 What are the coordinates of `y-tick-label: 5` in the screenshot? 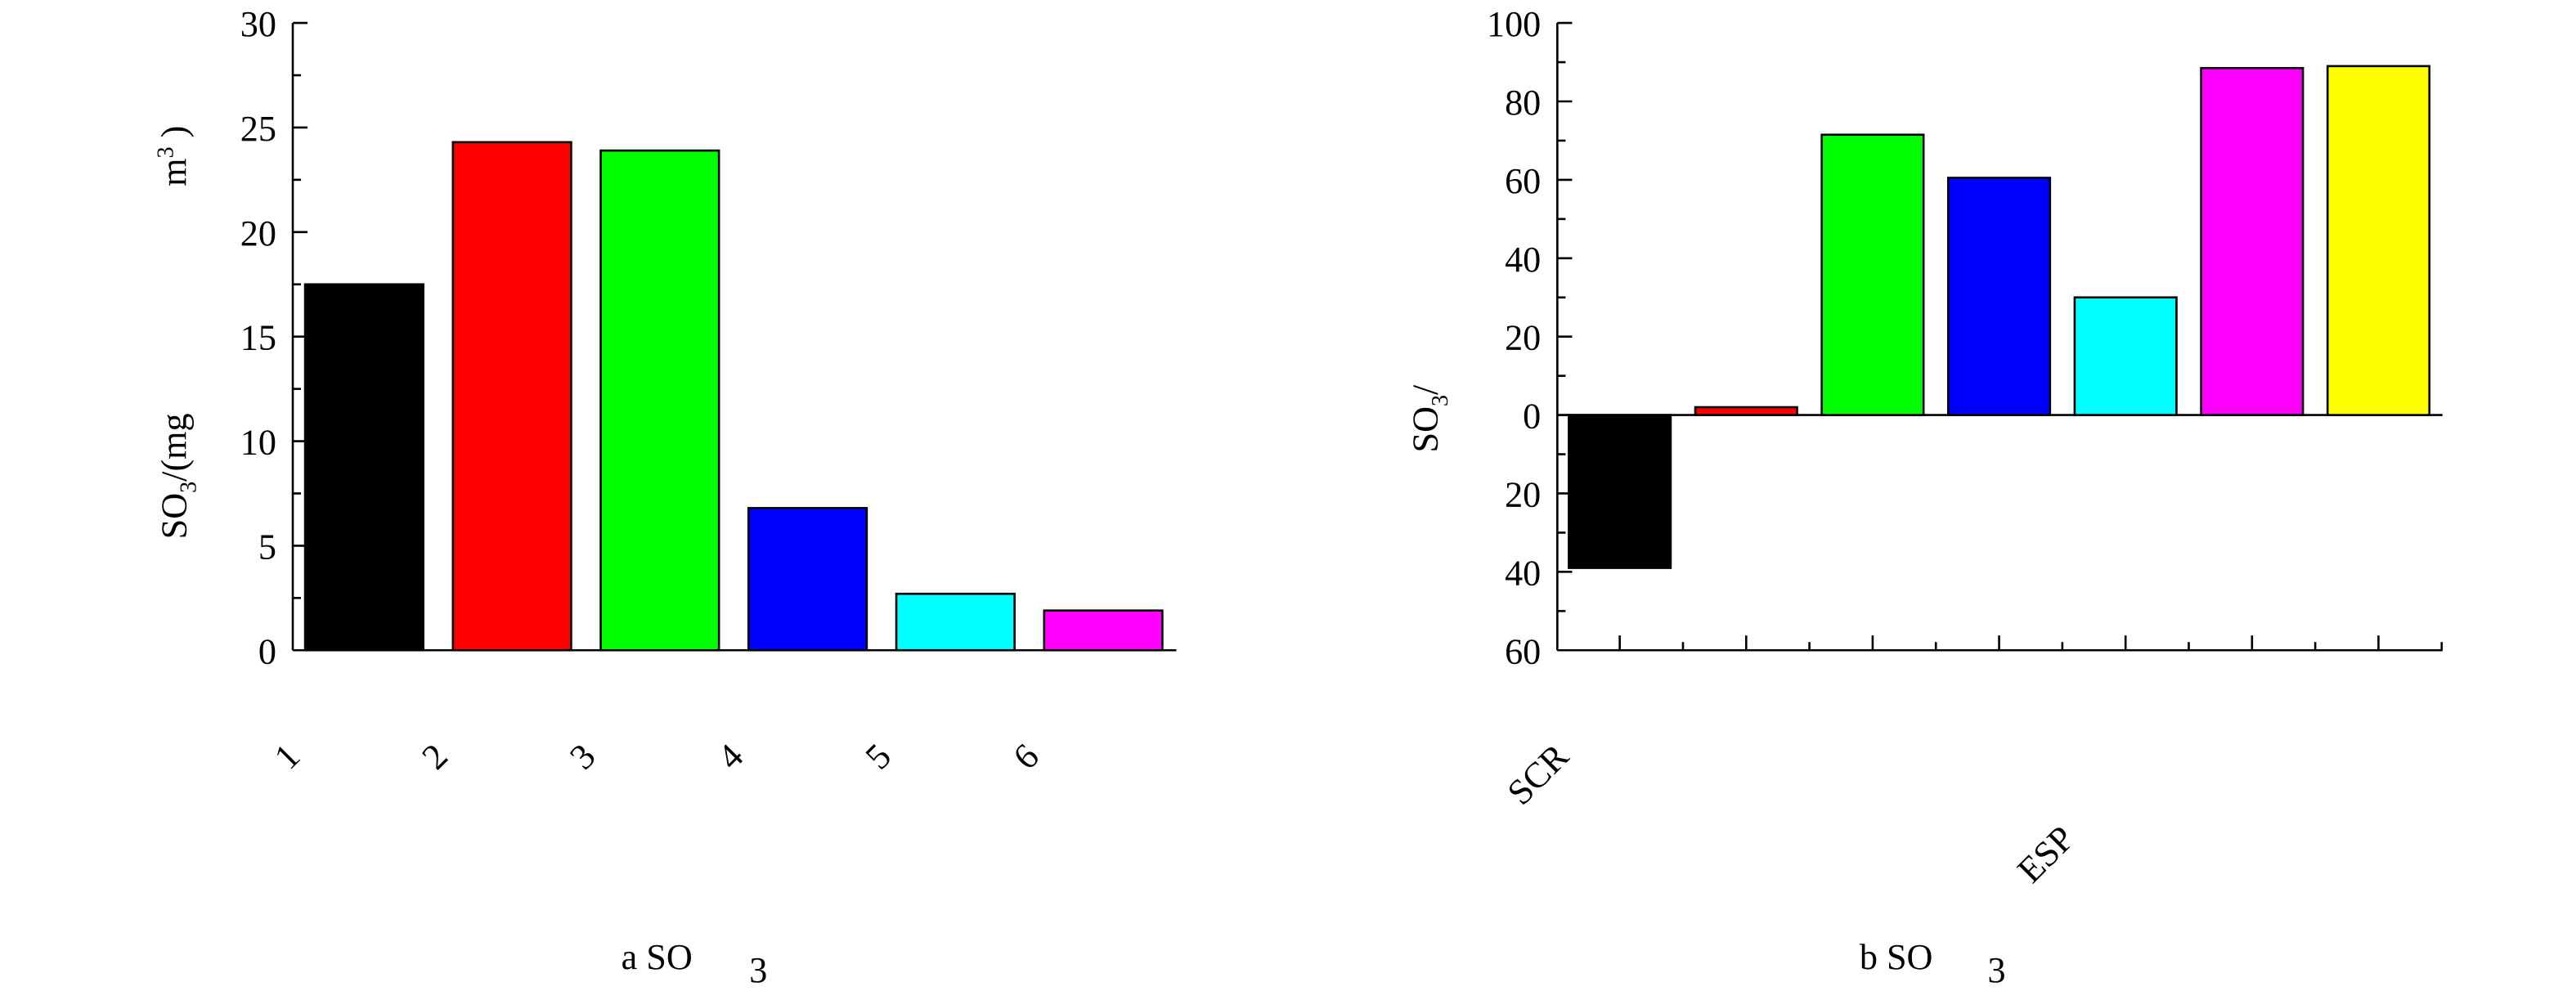 It's located at (267, 547).